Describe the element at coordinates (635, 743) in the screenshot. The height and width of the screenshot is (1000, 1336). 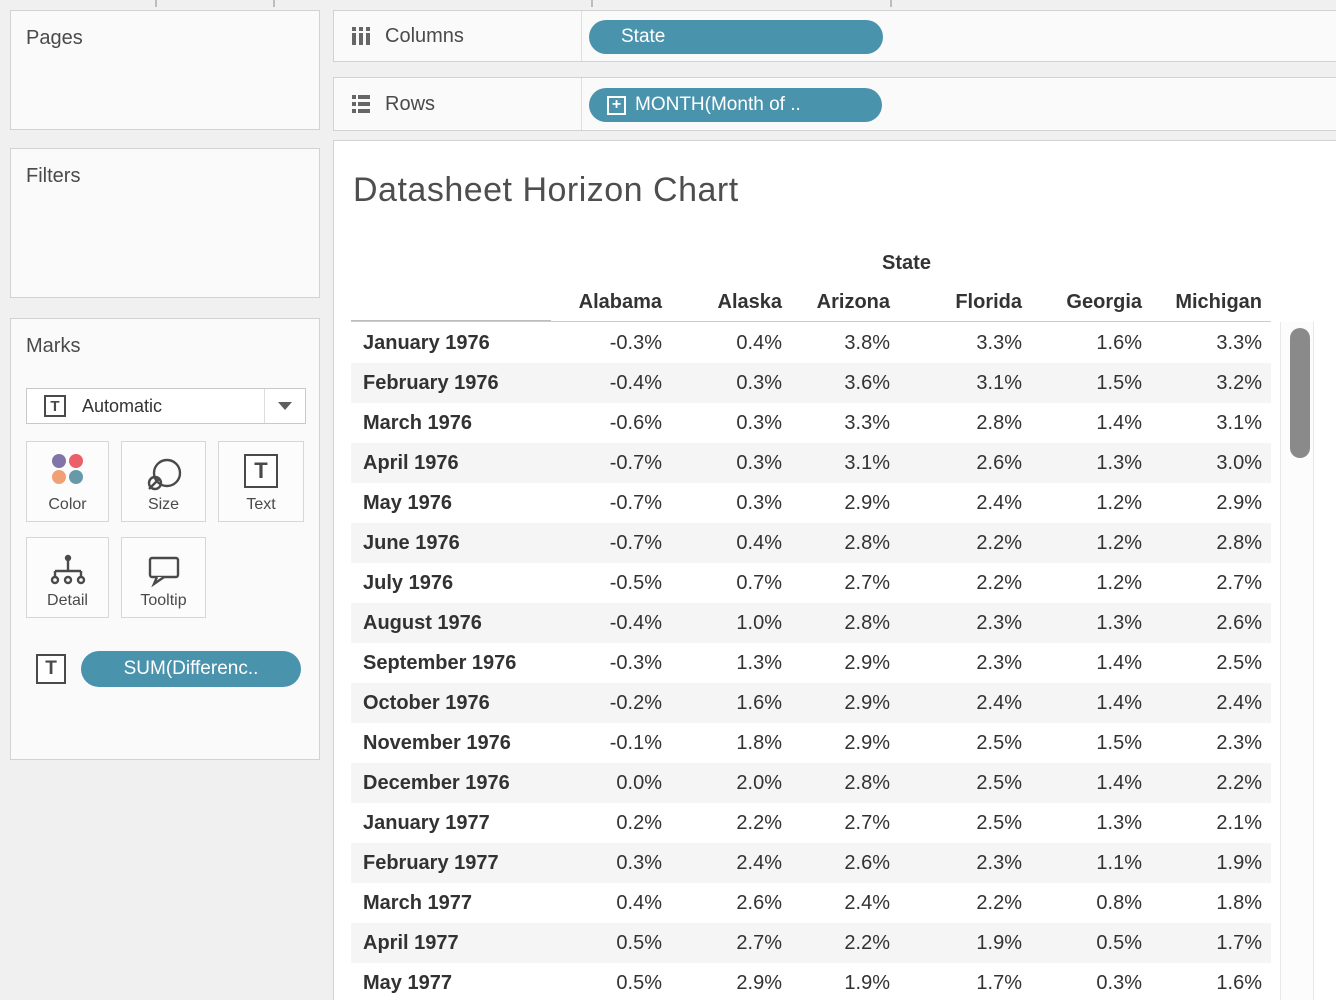
I see `table-cell: -0.1%` at that location.